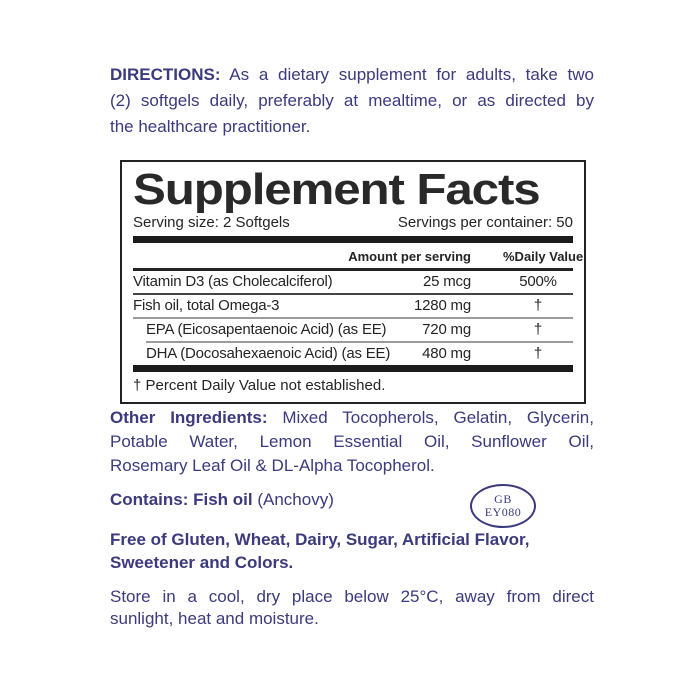 Image resolution: width=700 pixels, height=700 pixels. Describe the element at coordinates (353, 368) in the screenshot. I see `thick-divider-bottom` at that location.